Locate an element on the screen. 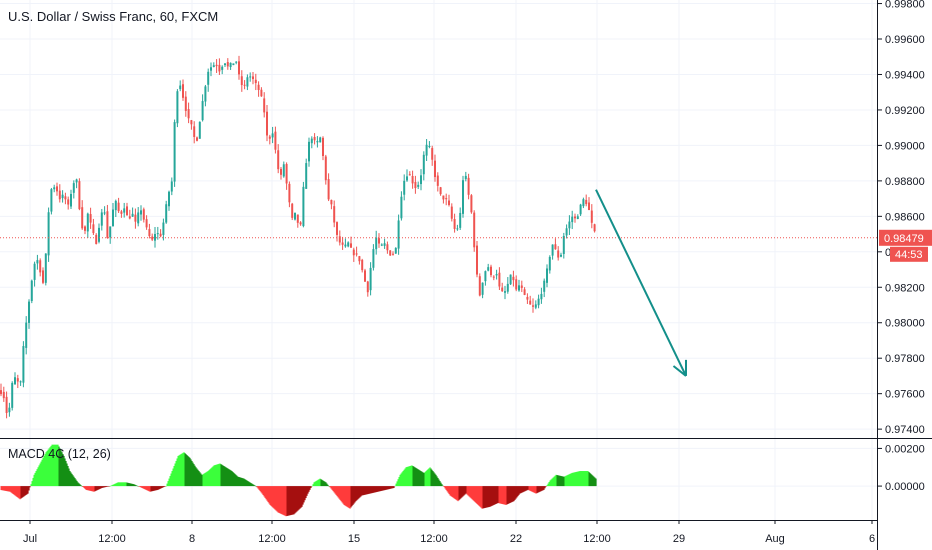  time-axis-tick-label: 12:00 is located at coordinates (434, 539).